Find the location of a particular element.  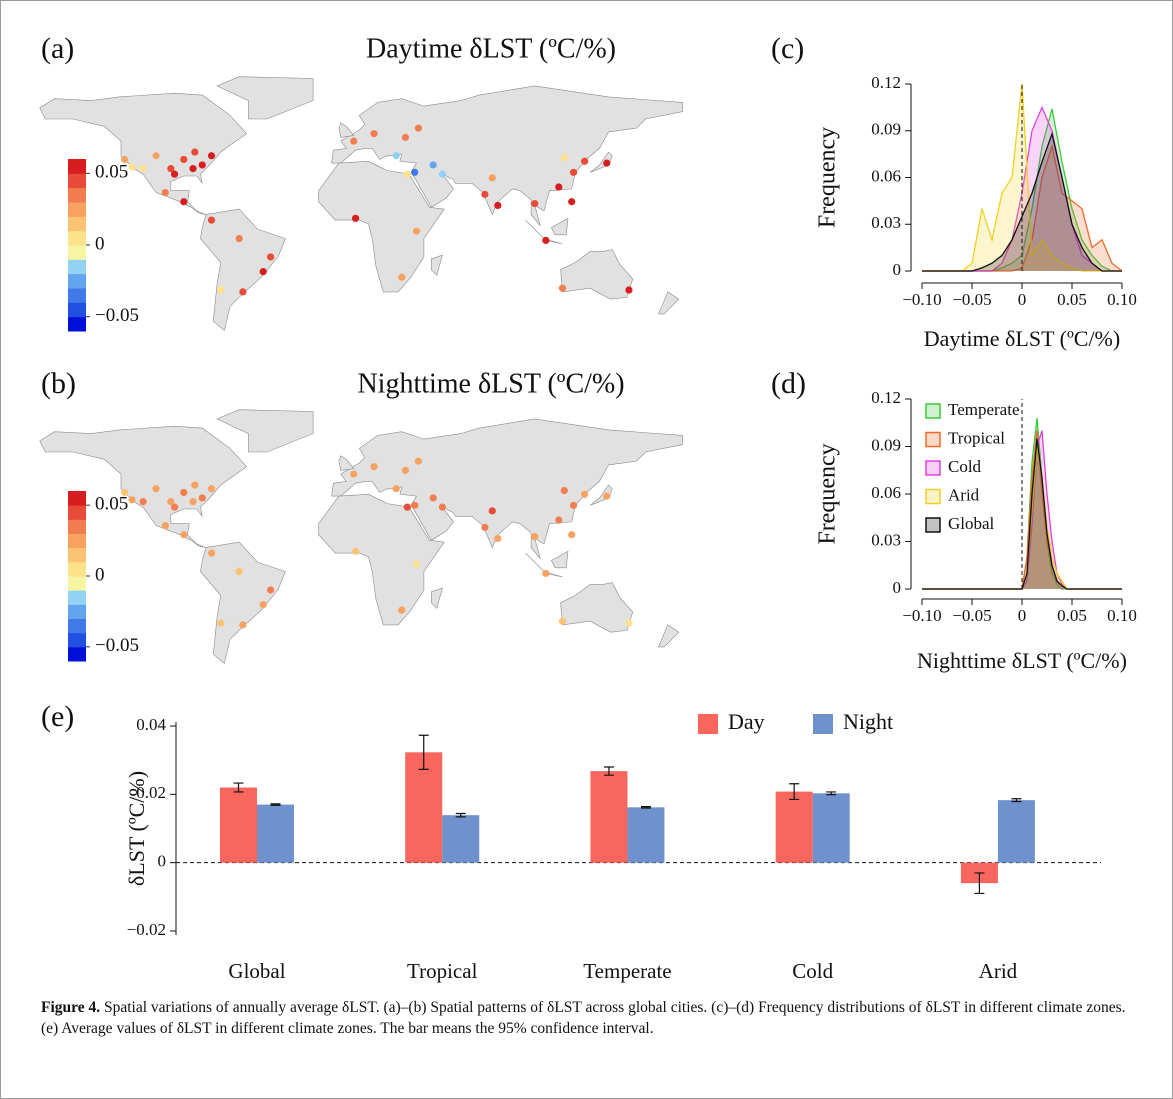

y-tick-label: 0.12 is located at coordinates (886, 397).